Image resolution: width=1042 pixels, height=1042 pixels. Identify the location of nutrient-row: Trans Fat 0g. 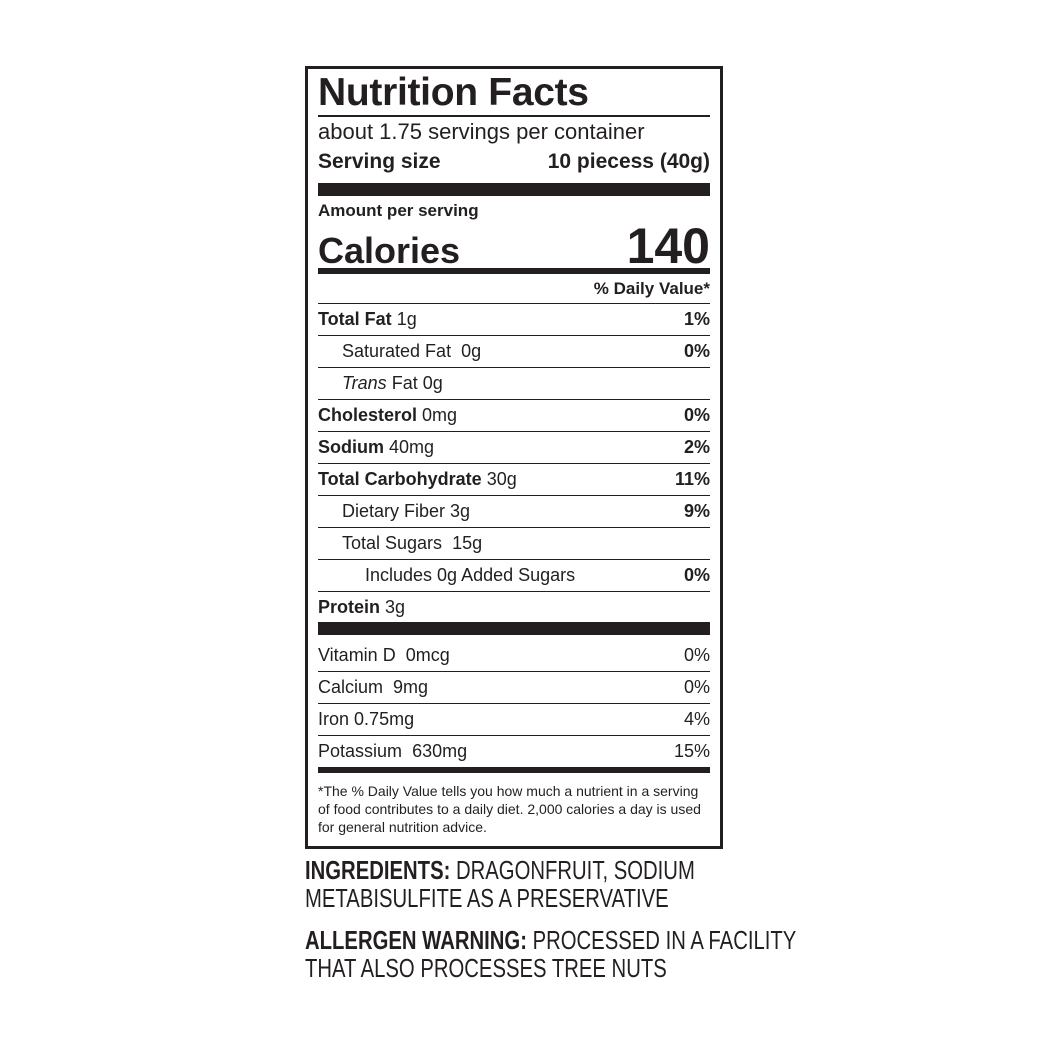
(514, 383).